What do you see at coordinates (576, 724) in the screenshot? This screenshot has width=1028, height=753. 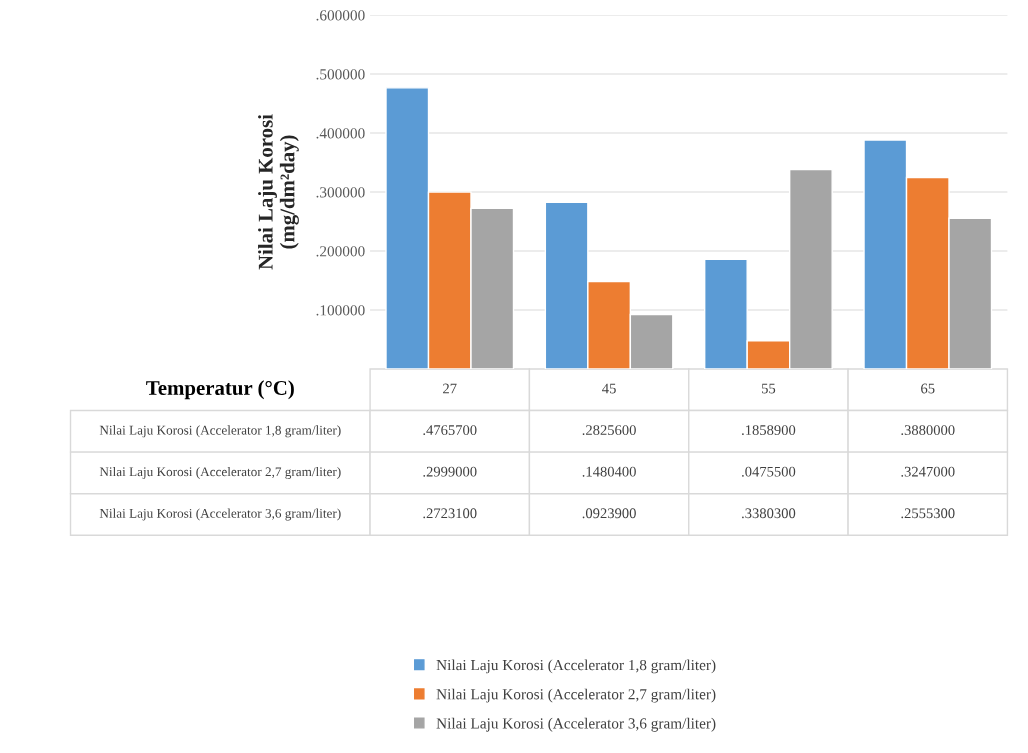 I see `legend-label: Nilai Laju Korosi (Accelerator 3,6 gram/liter)` at bounding box center [576, 724].